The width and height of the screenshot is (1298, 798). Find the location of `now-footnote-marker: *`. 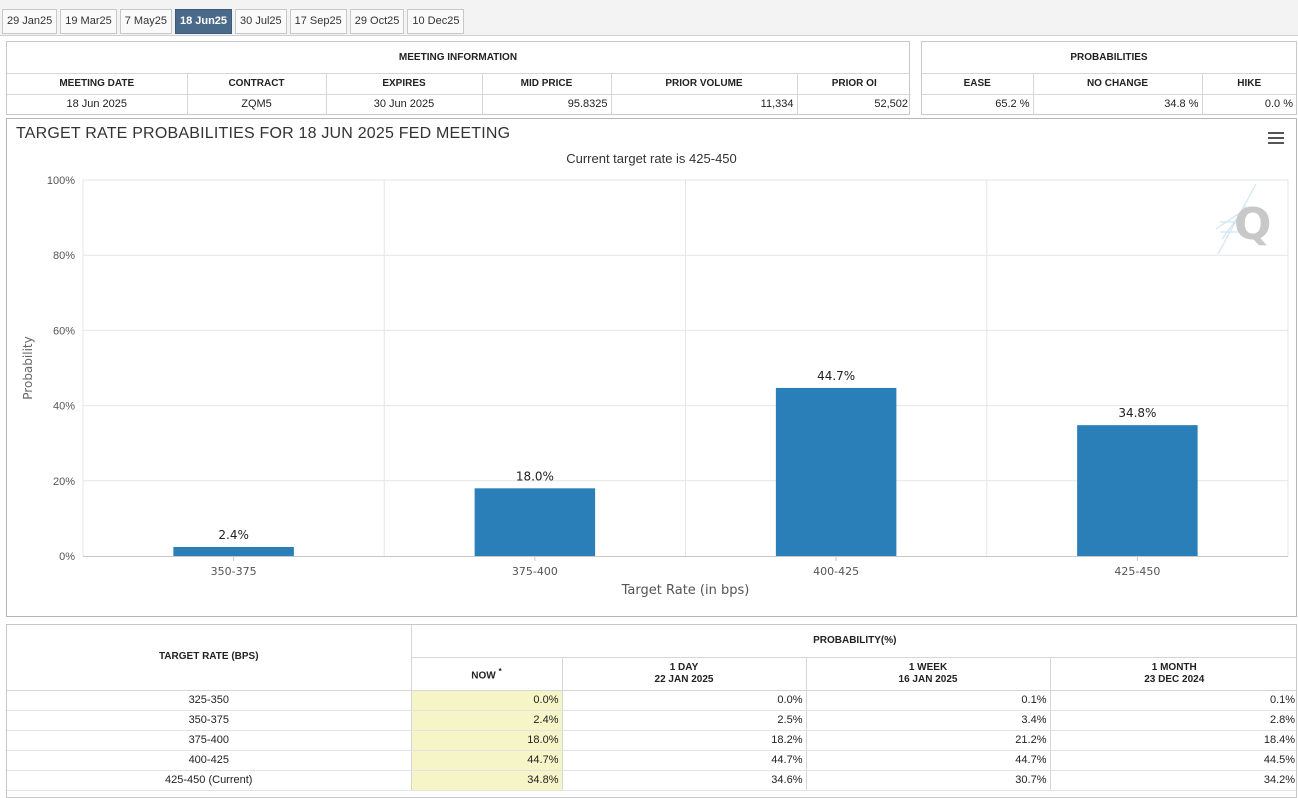

now-footnote-marker: * is located at coordinates (500, 670).